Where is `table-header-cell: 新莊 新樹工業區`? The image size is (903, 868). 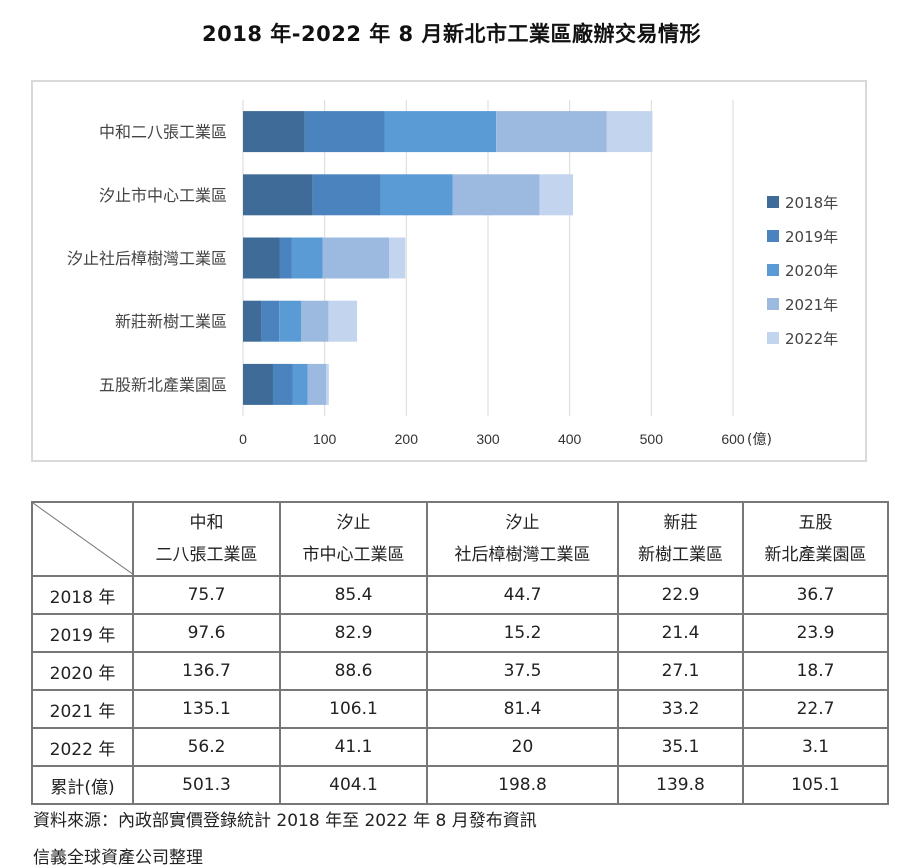 table-header-cell: 新莊 新樹工業區 is located at coordinates (680, 539).